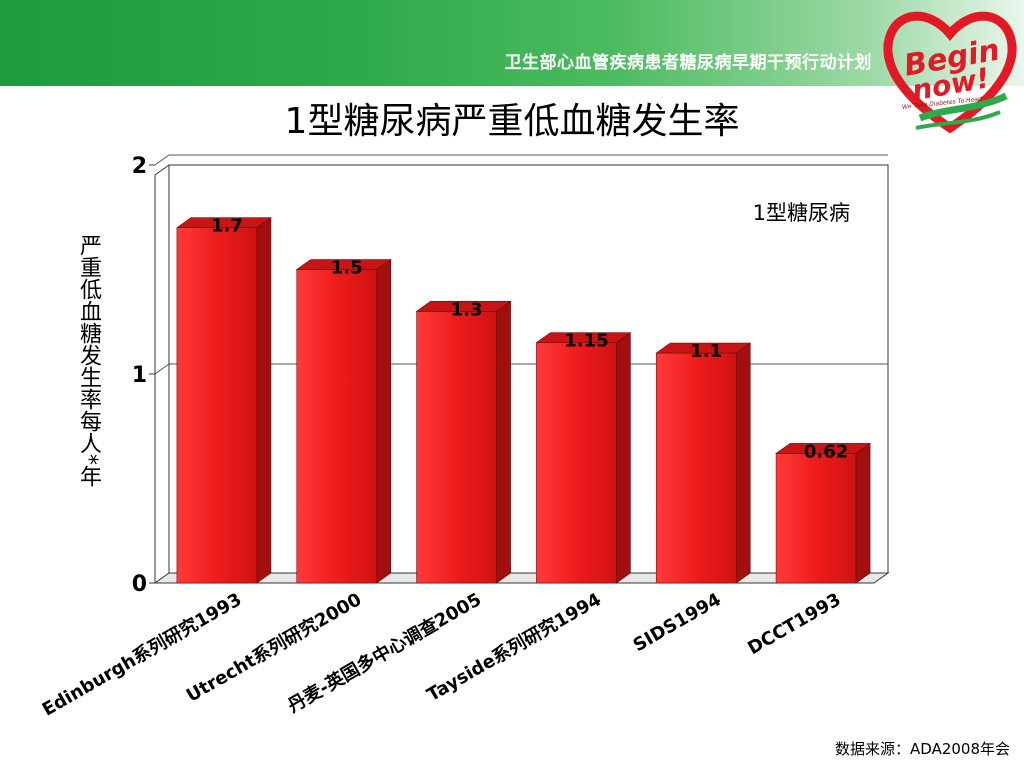 This screenshot has width=1024, height=768. Describe the element at coordinates (139, 166) in the screenshot. I see `y-tick-label: 2` at that location.